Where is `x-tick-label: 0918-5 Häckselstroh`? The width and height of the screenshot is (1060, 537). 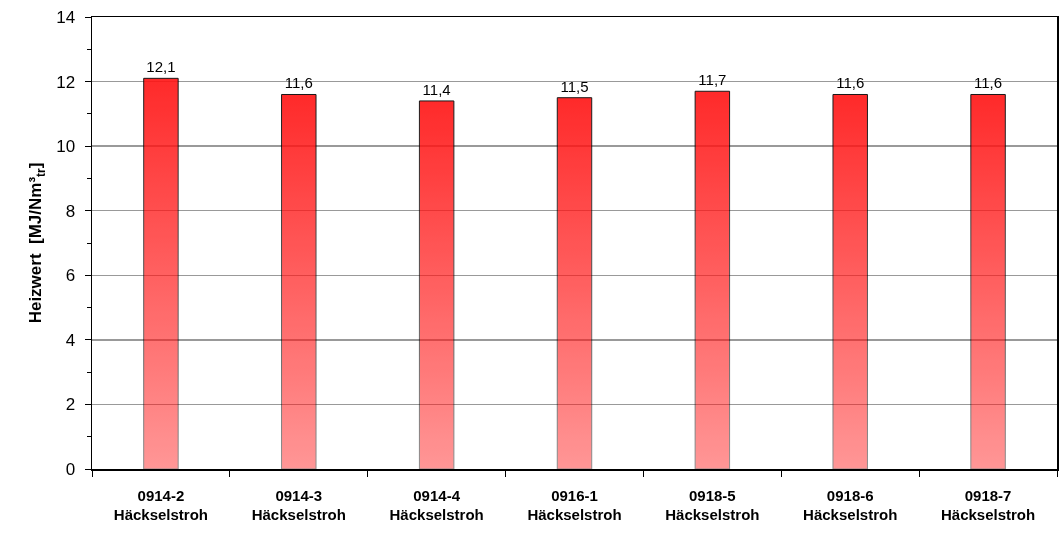 x-tick-label: 0918-5 Häckselstroh is located at coordinates (712, 504).